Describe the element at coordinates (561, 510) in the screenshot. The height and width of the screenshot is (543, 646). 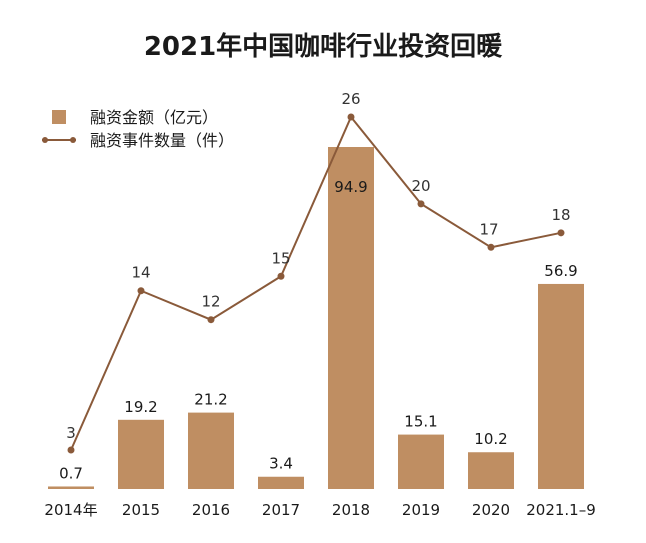
I see `x-tick-7: 2021.1–9` at that location.